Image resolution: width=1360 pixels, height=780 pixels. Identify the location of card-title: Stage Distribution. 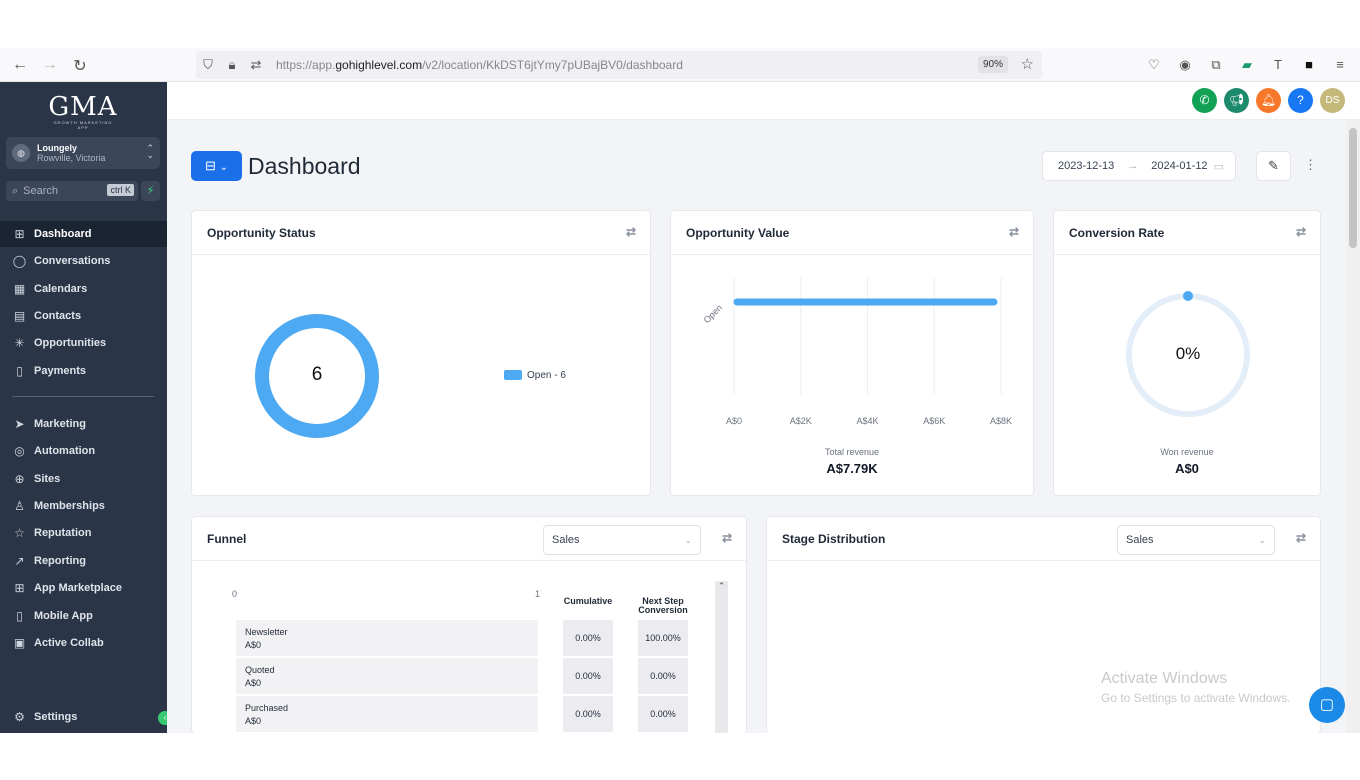
(834, 538).